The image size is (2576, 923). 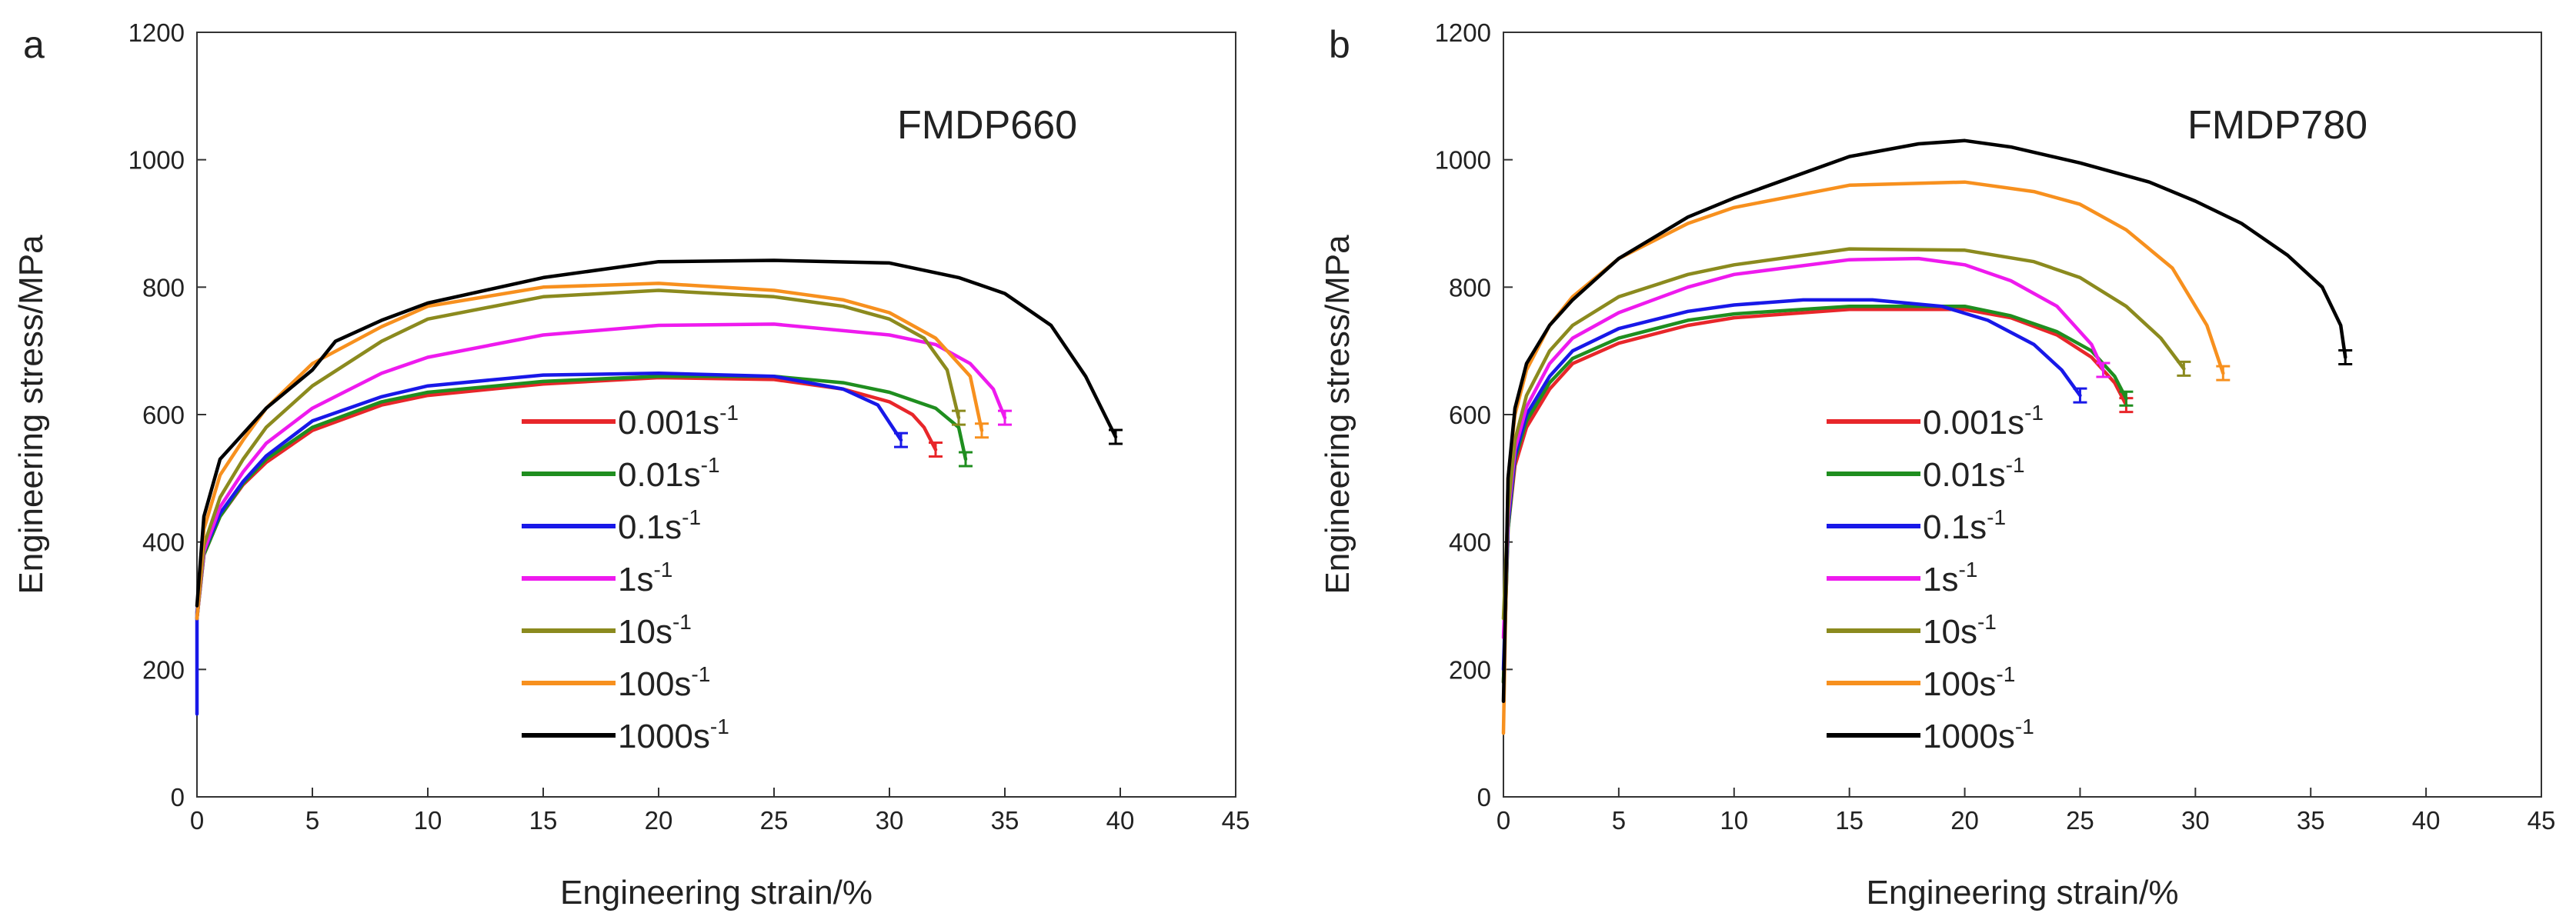 I want to click on chart-title: FMDP780, so click(x=2277, y=125).